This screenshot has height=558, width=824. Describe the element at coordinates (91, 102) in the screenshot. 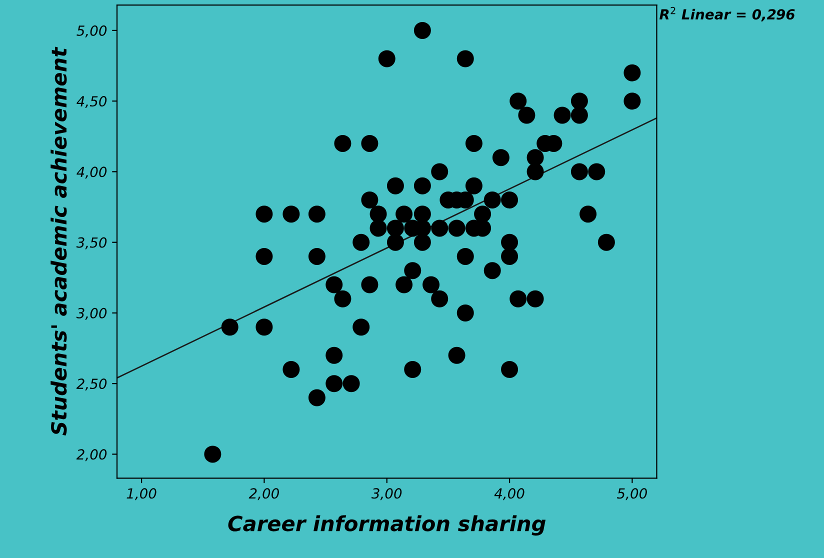

I see `y-tick-label: 4,50` at that location.